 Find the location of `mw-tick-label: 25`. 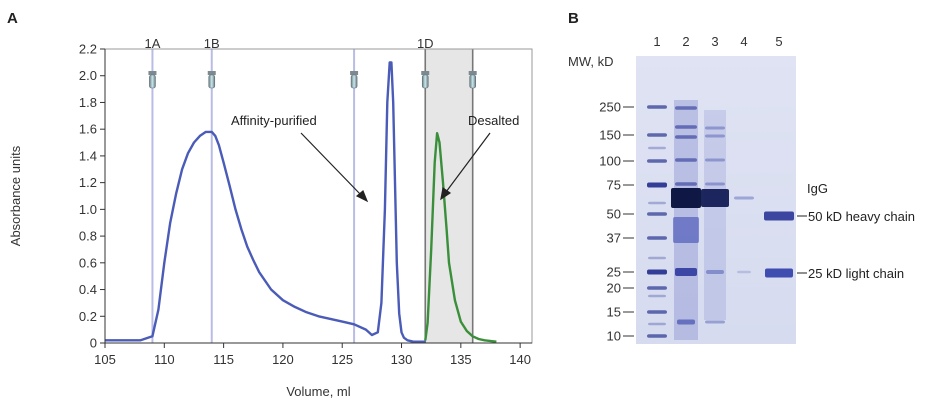

mw-tick-label: 25 is located at coordinates (614, 272).